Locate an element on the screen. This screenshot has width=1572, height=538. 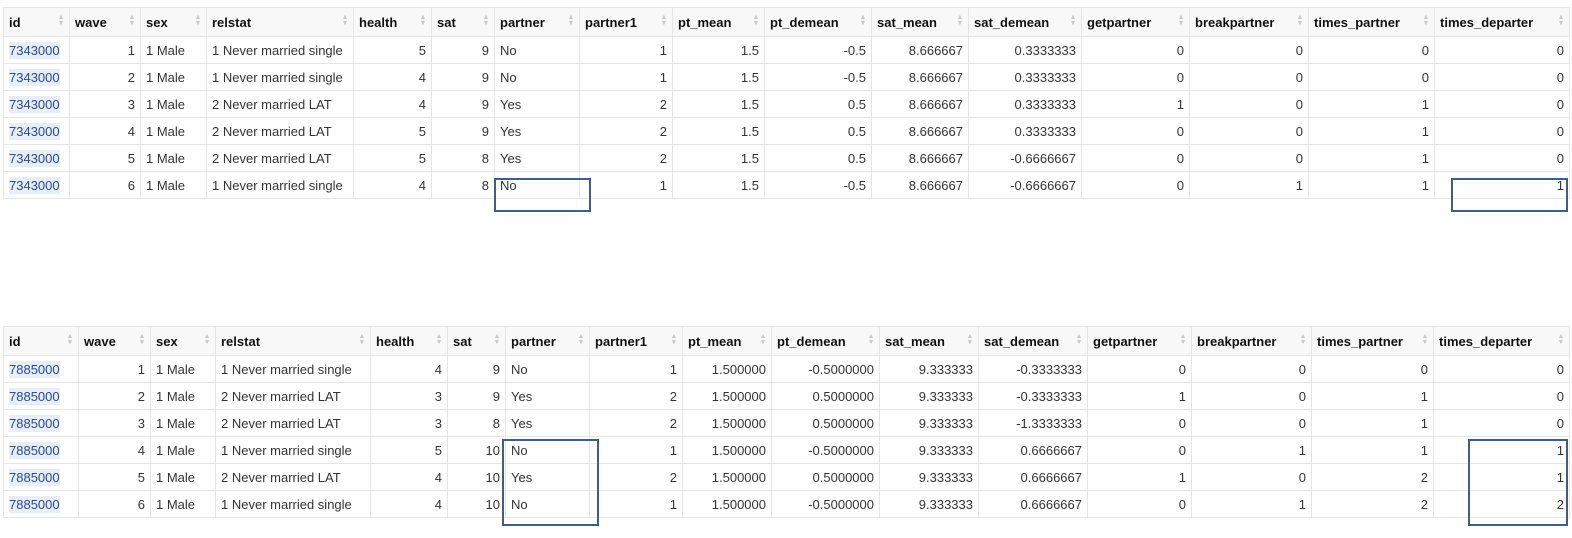
column-header-times-departer: times_departer ▲ ▼ is located at coordinates (1502, 22).